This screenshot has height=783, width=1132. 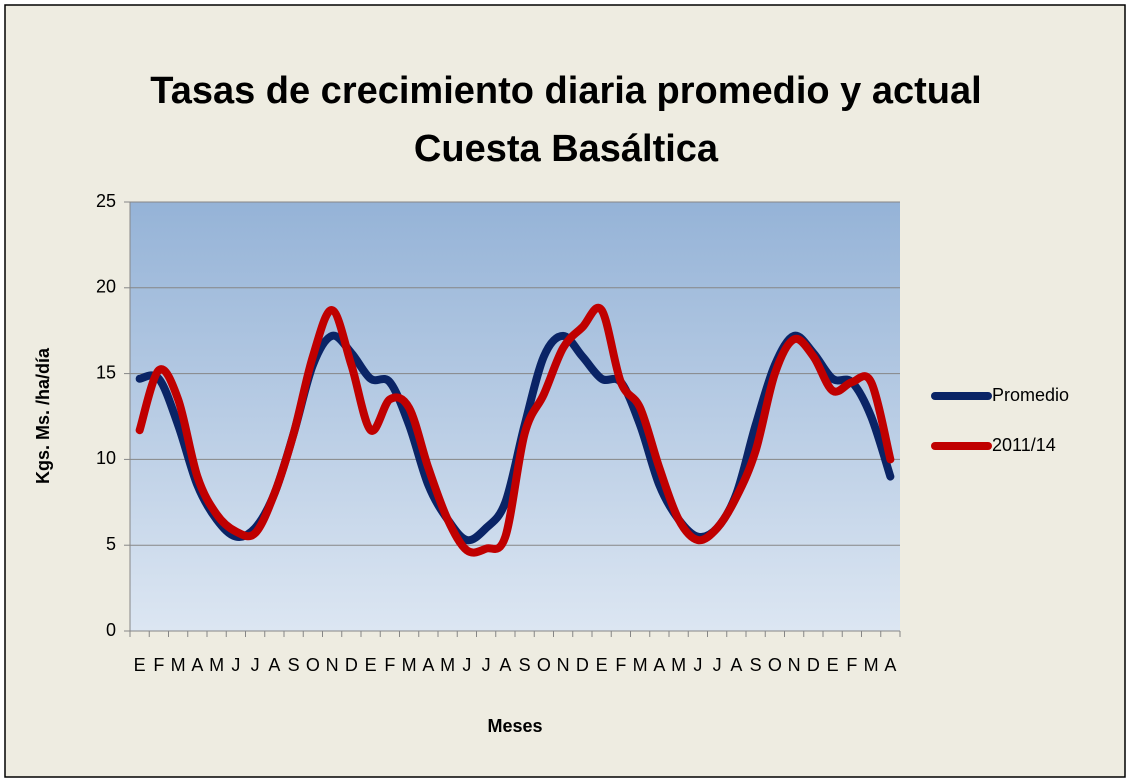 What do you see at coordinates (106, 458) in the screenshot?
I see `y-tick-label: 10` at bounding box center [106, 458].